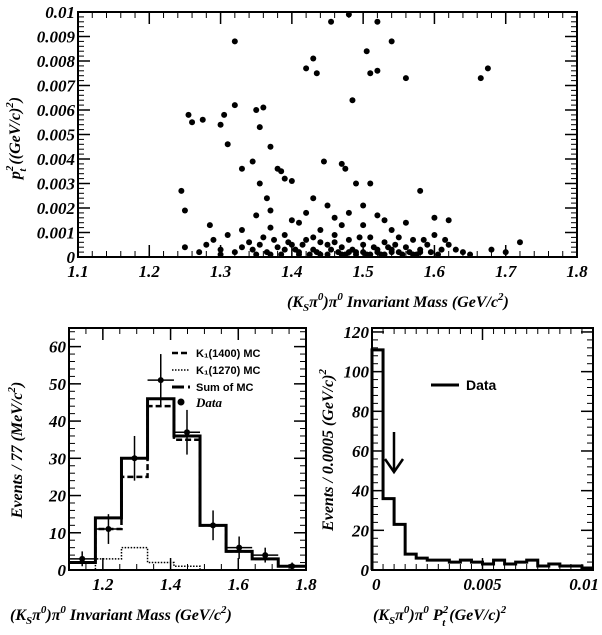  I want to click on br-x-tick-label: 0.005, so click(482, 584).